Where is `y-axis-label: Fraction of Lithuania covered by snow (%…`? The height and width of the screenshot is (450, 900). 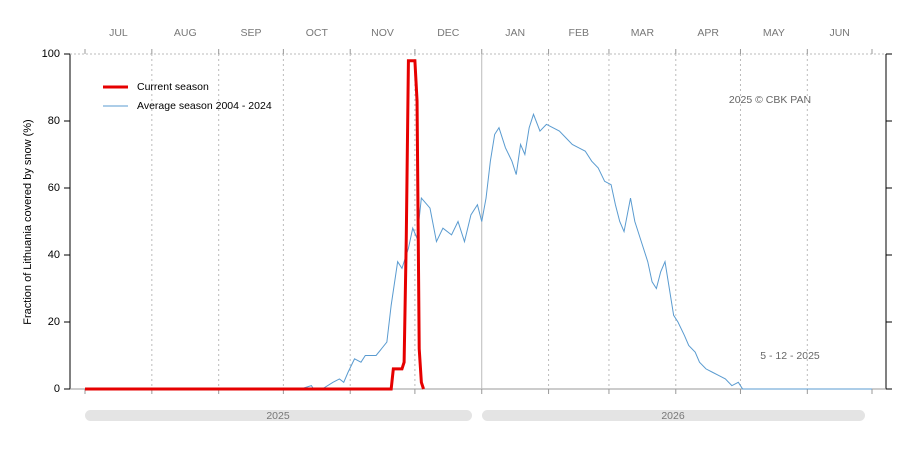 y-axis-label: Fraction of Lithuania covered by snow (%… is located at coordinates (28, 221).